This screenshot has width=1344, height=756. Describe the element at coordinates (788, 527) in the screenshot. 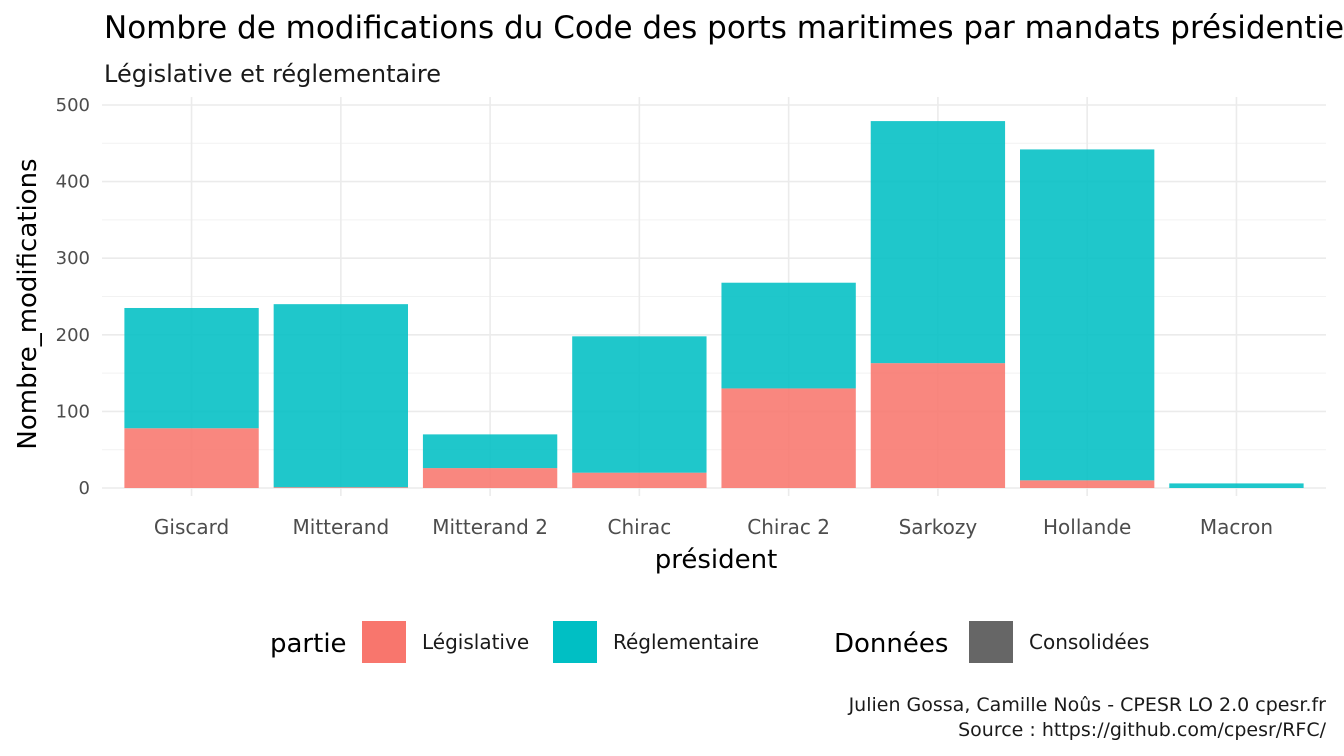

I see `x-tick-label: Chirac 2` at that location.